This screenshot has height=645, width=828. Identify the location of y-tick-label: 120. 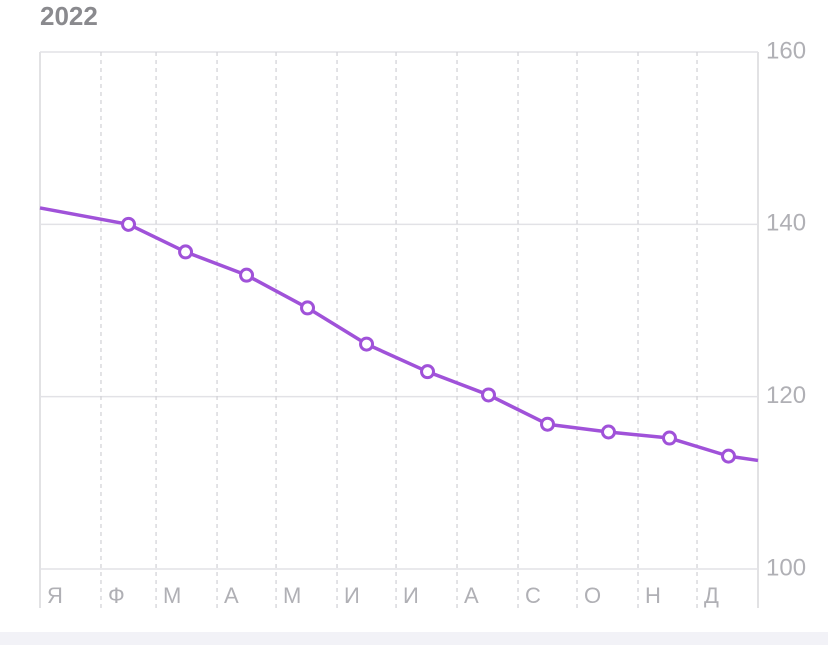
(786, 395).